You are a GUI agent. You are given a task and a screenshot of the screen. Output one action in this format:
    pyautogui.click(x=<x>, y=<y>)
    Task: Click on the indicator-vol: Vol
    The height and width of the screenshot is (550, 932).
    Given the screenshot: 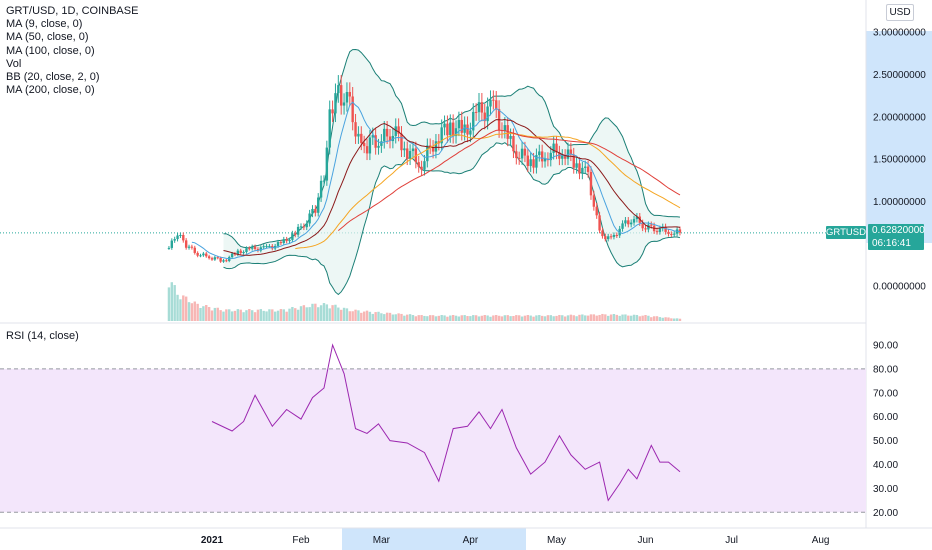 What is the action you would take?
    pyautogui.click(x=14, y=63)
    